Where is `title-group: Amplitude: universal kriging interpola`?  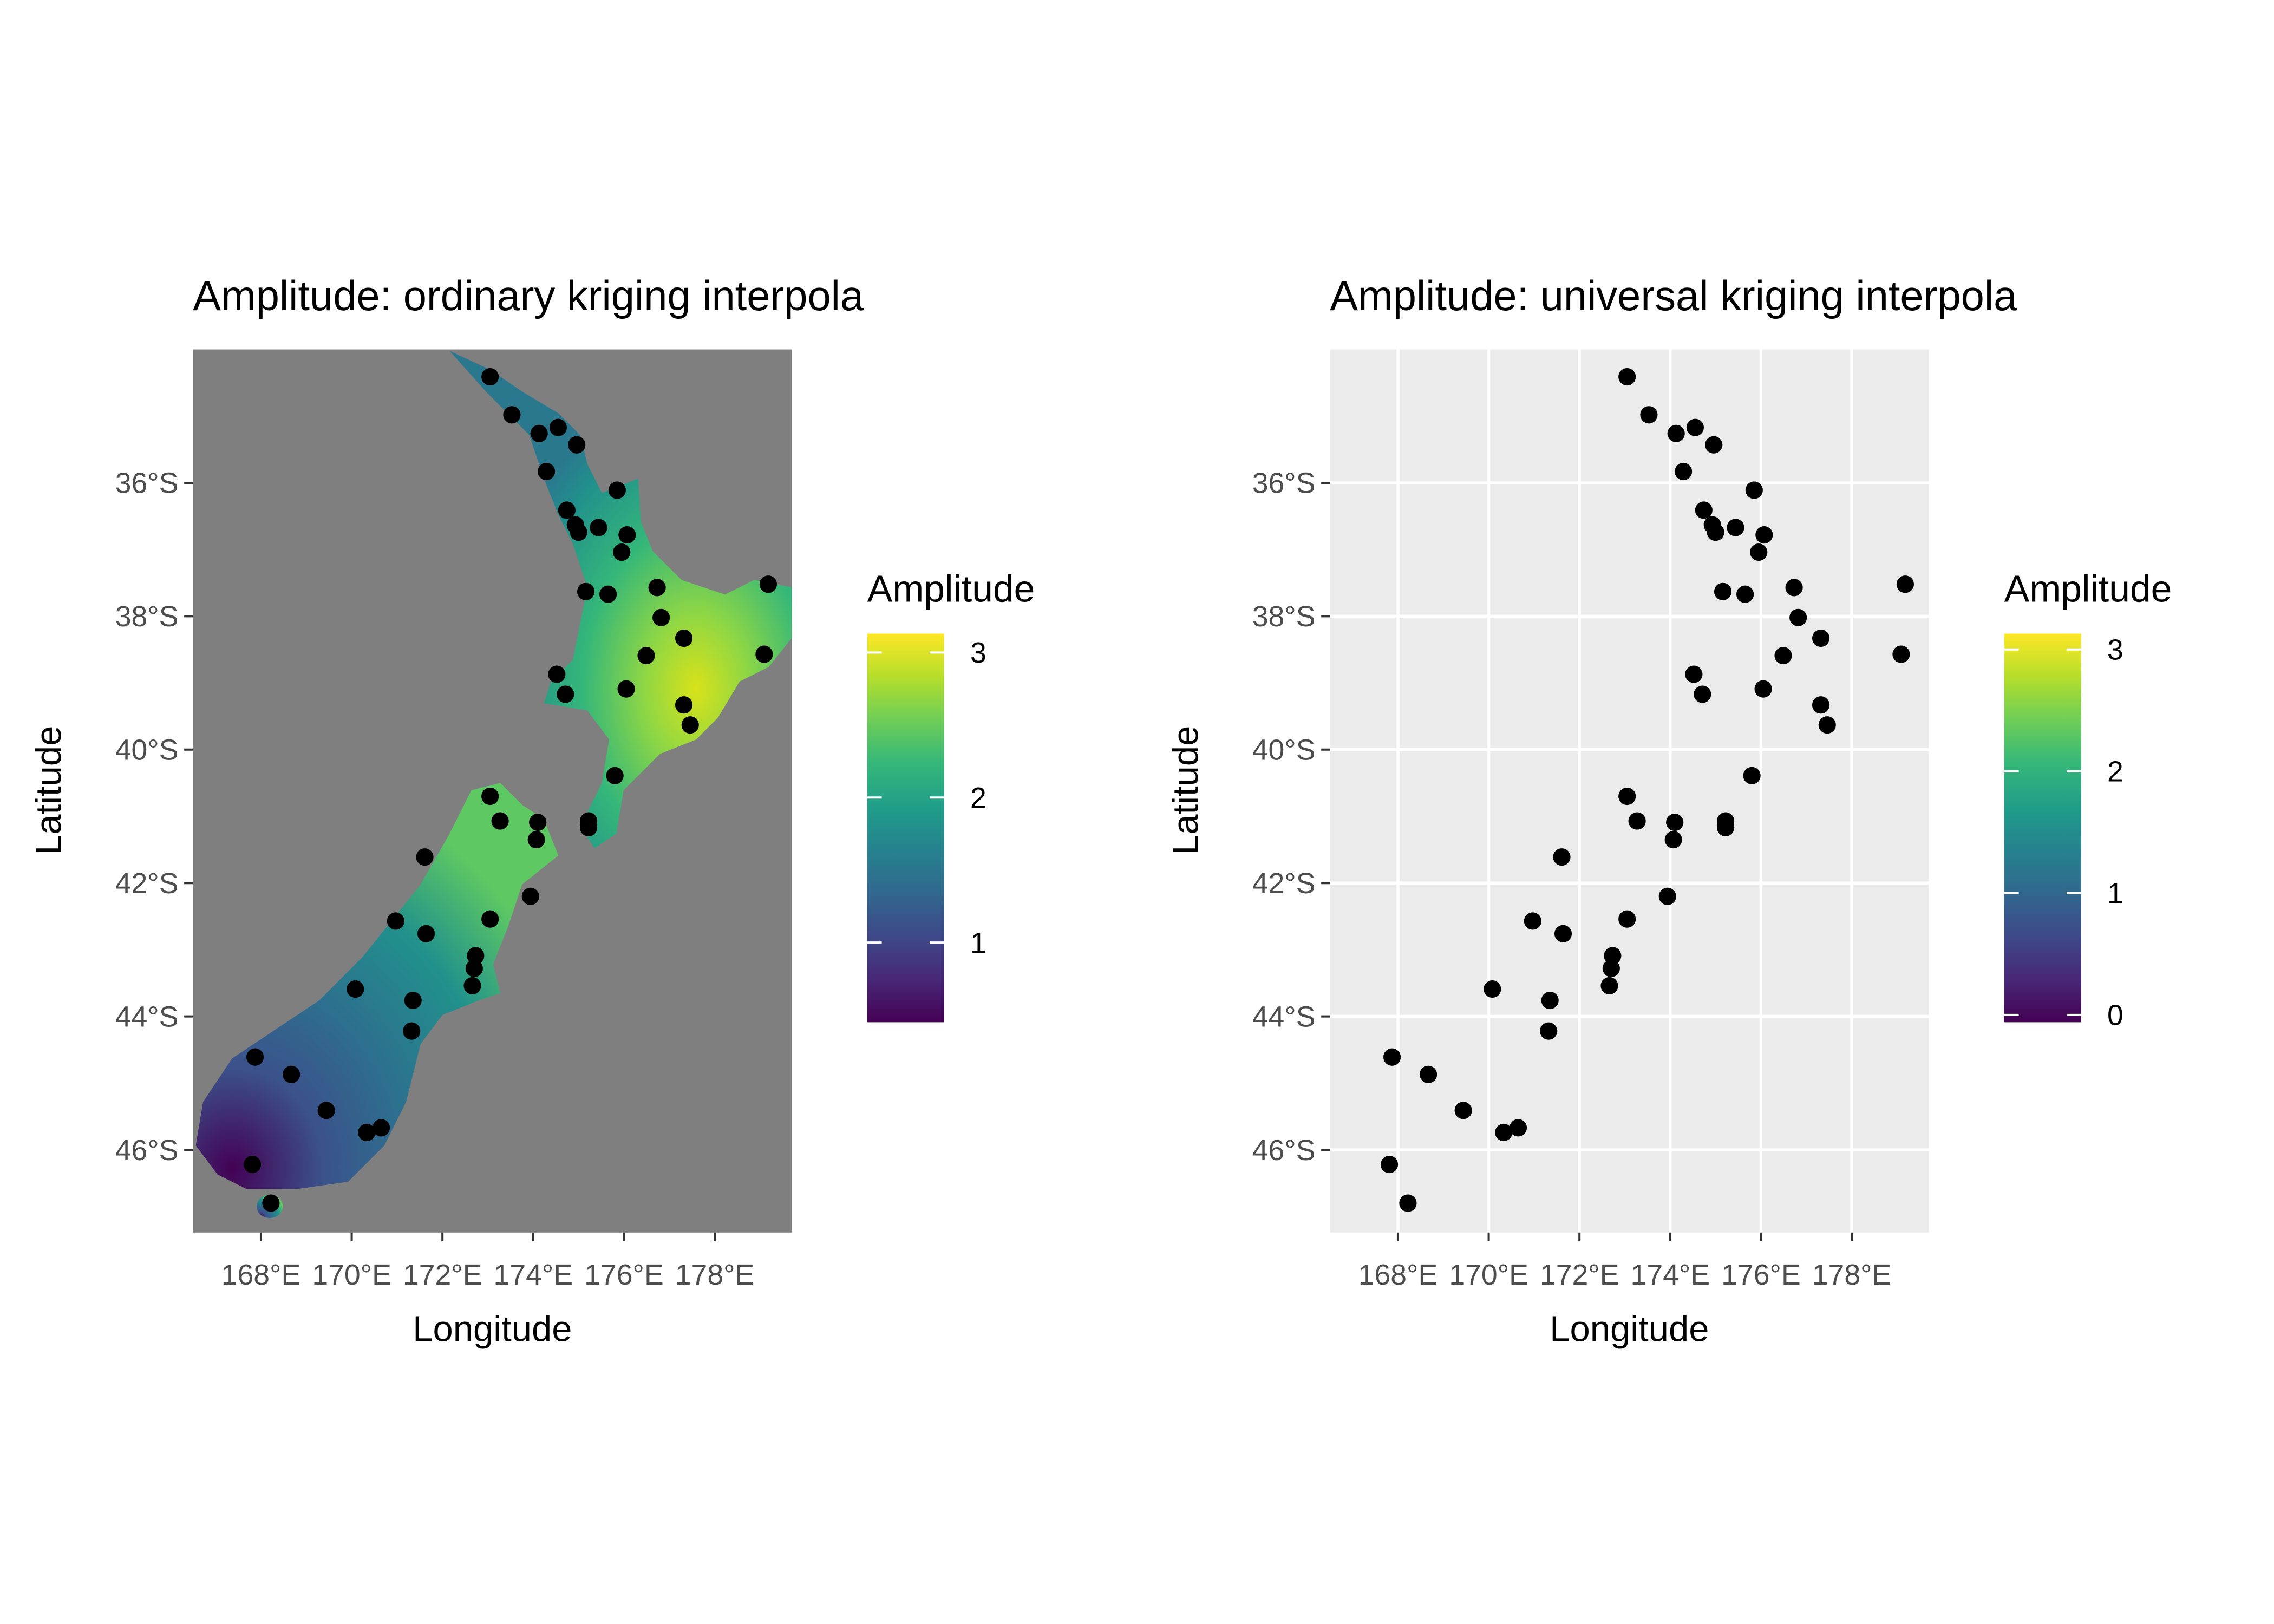
title-group: Amplitude: universal kriging interpola is located at coordinates (1674, 296).